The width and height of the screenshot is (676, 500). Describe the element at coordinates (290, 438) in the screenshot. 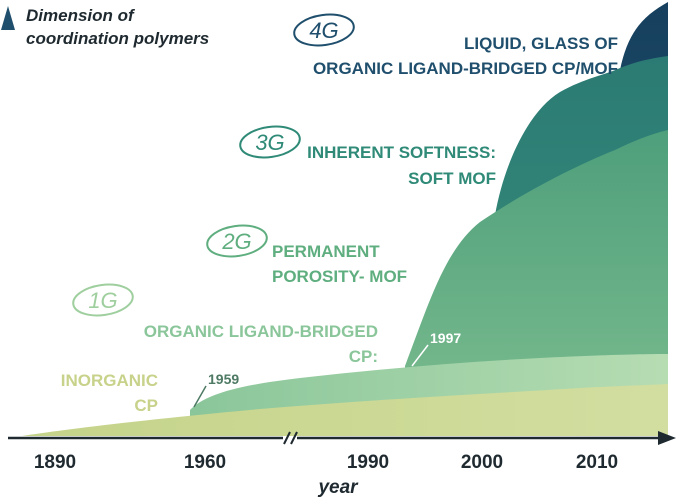

I see `axis-break-mark` at that location.